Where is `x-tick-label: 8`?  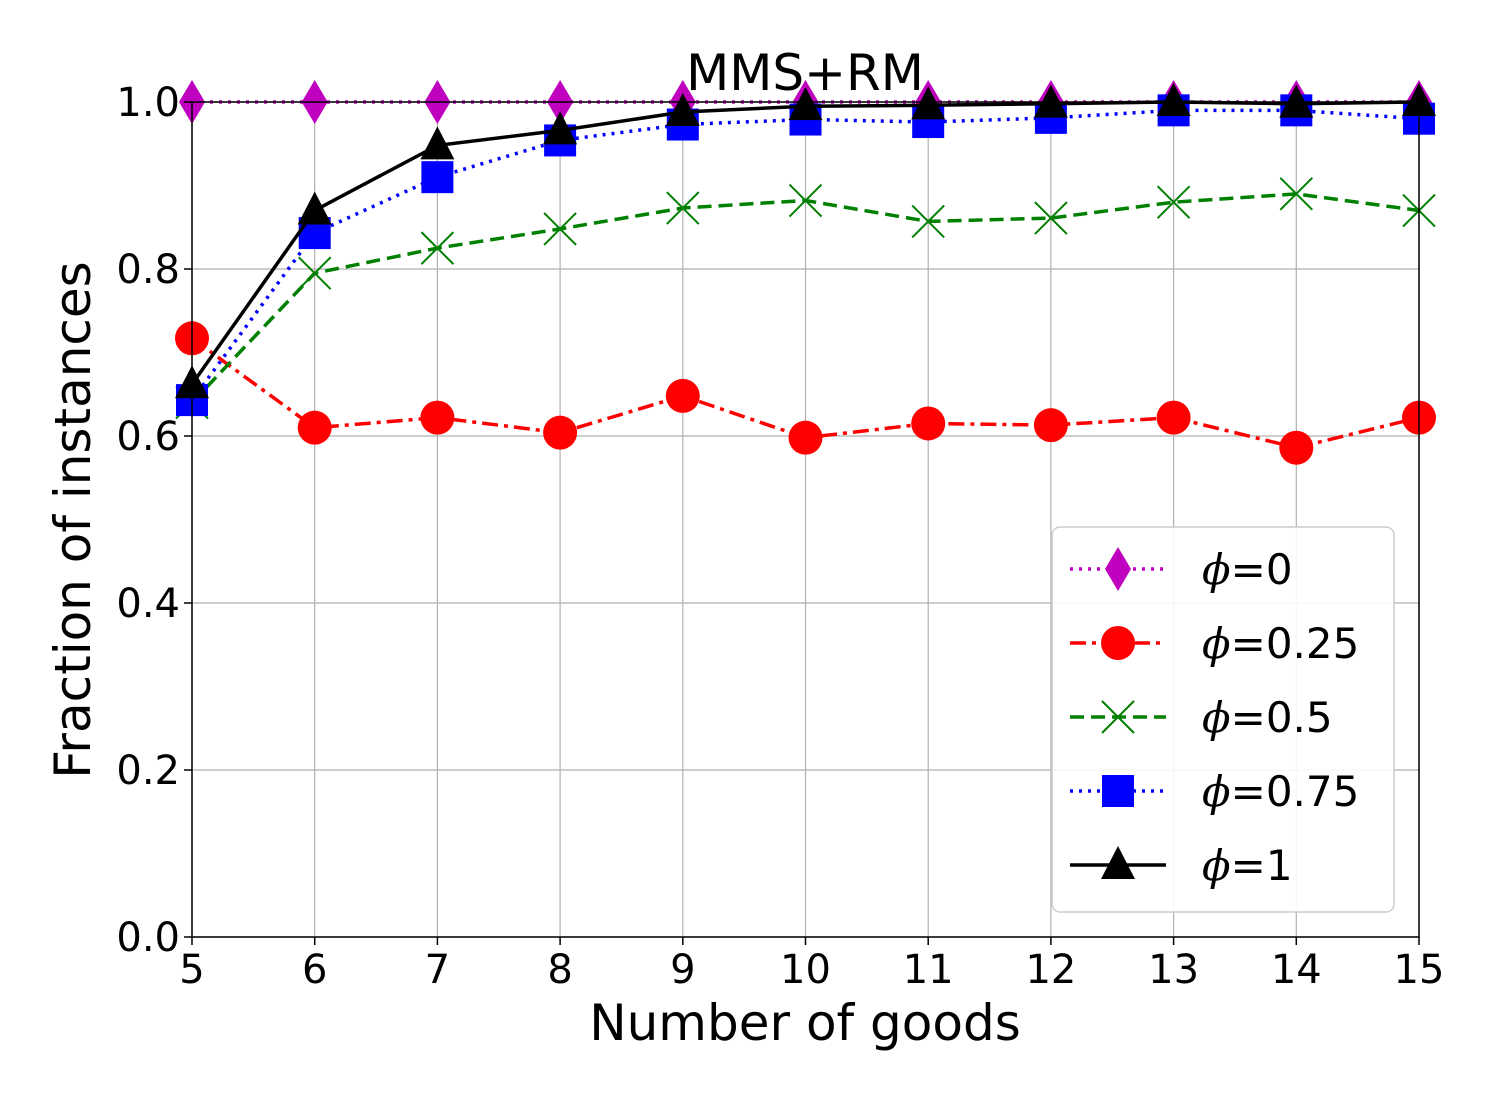 x-tick-label: 8 is located at coordinates (559, 970).